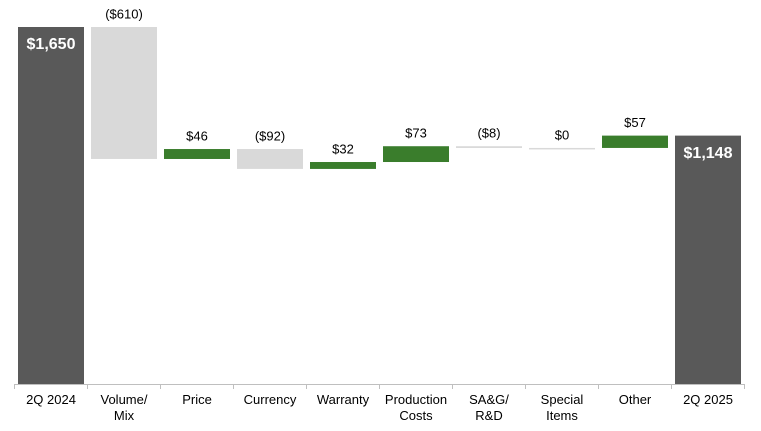 This screenshot has width=761, height=431. What do you see at coordinates (270, 135) in the screenshot?
I see `value-label: ($92)` at bounding box center [270, 135].